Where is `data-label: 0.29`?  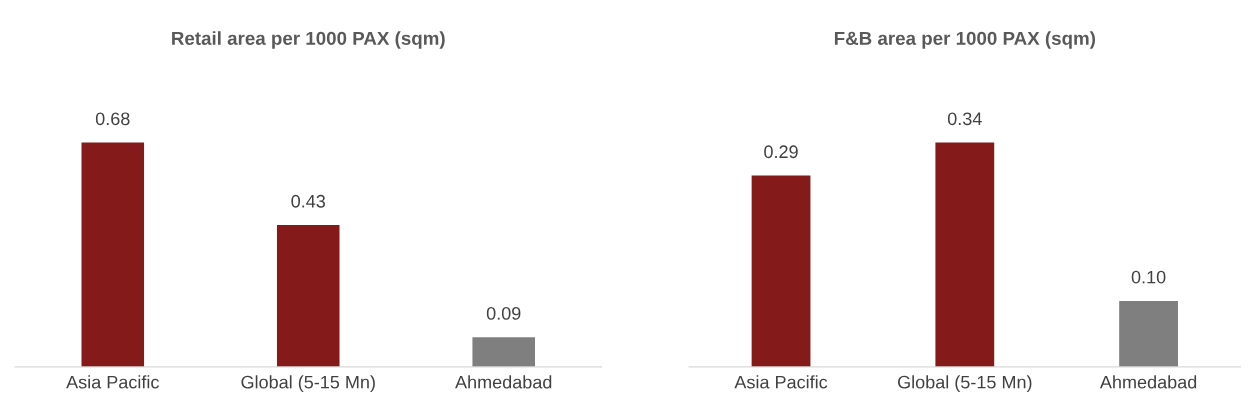 data-label: 0.29 is located at coordinates (781, 152).